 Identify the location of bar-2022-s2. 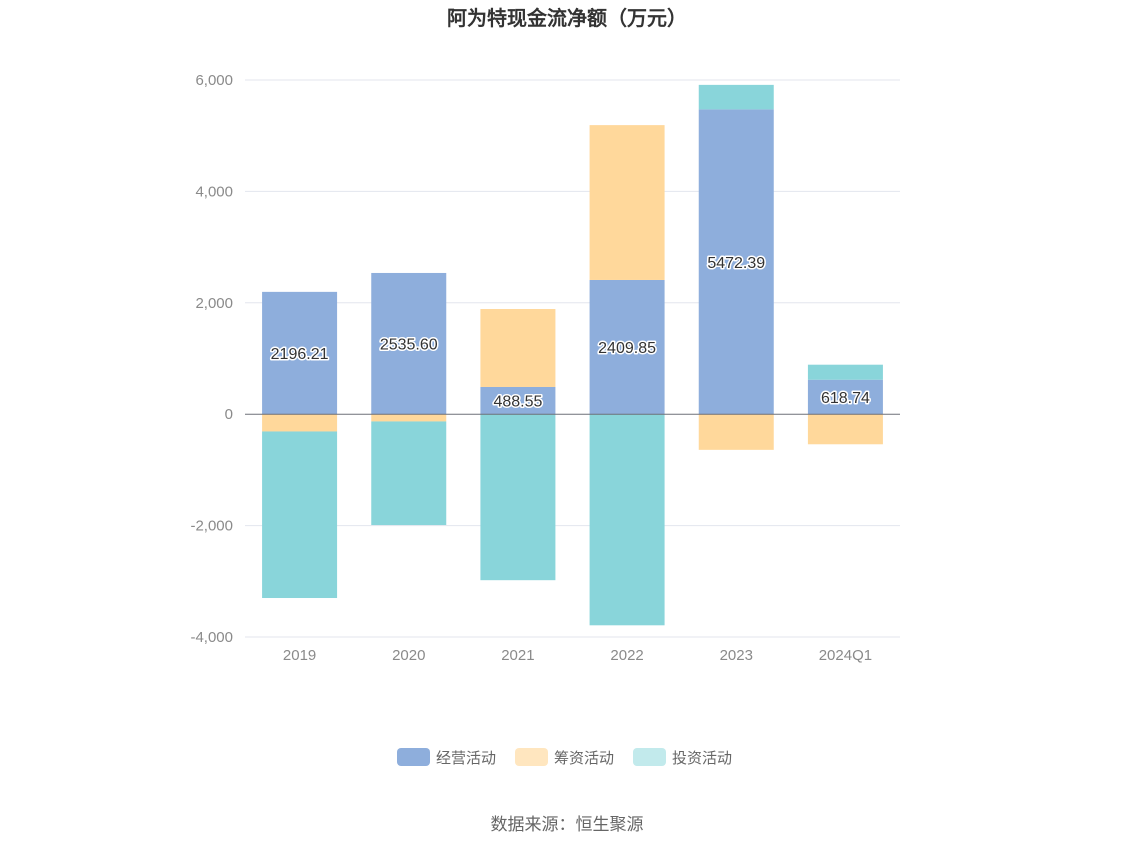
(627, 520).